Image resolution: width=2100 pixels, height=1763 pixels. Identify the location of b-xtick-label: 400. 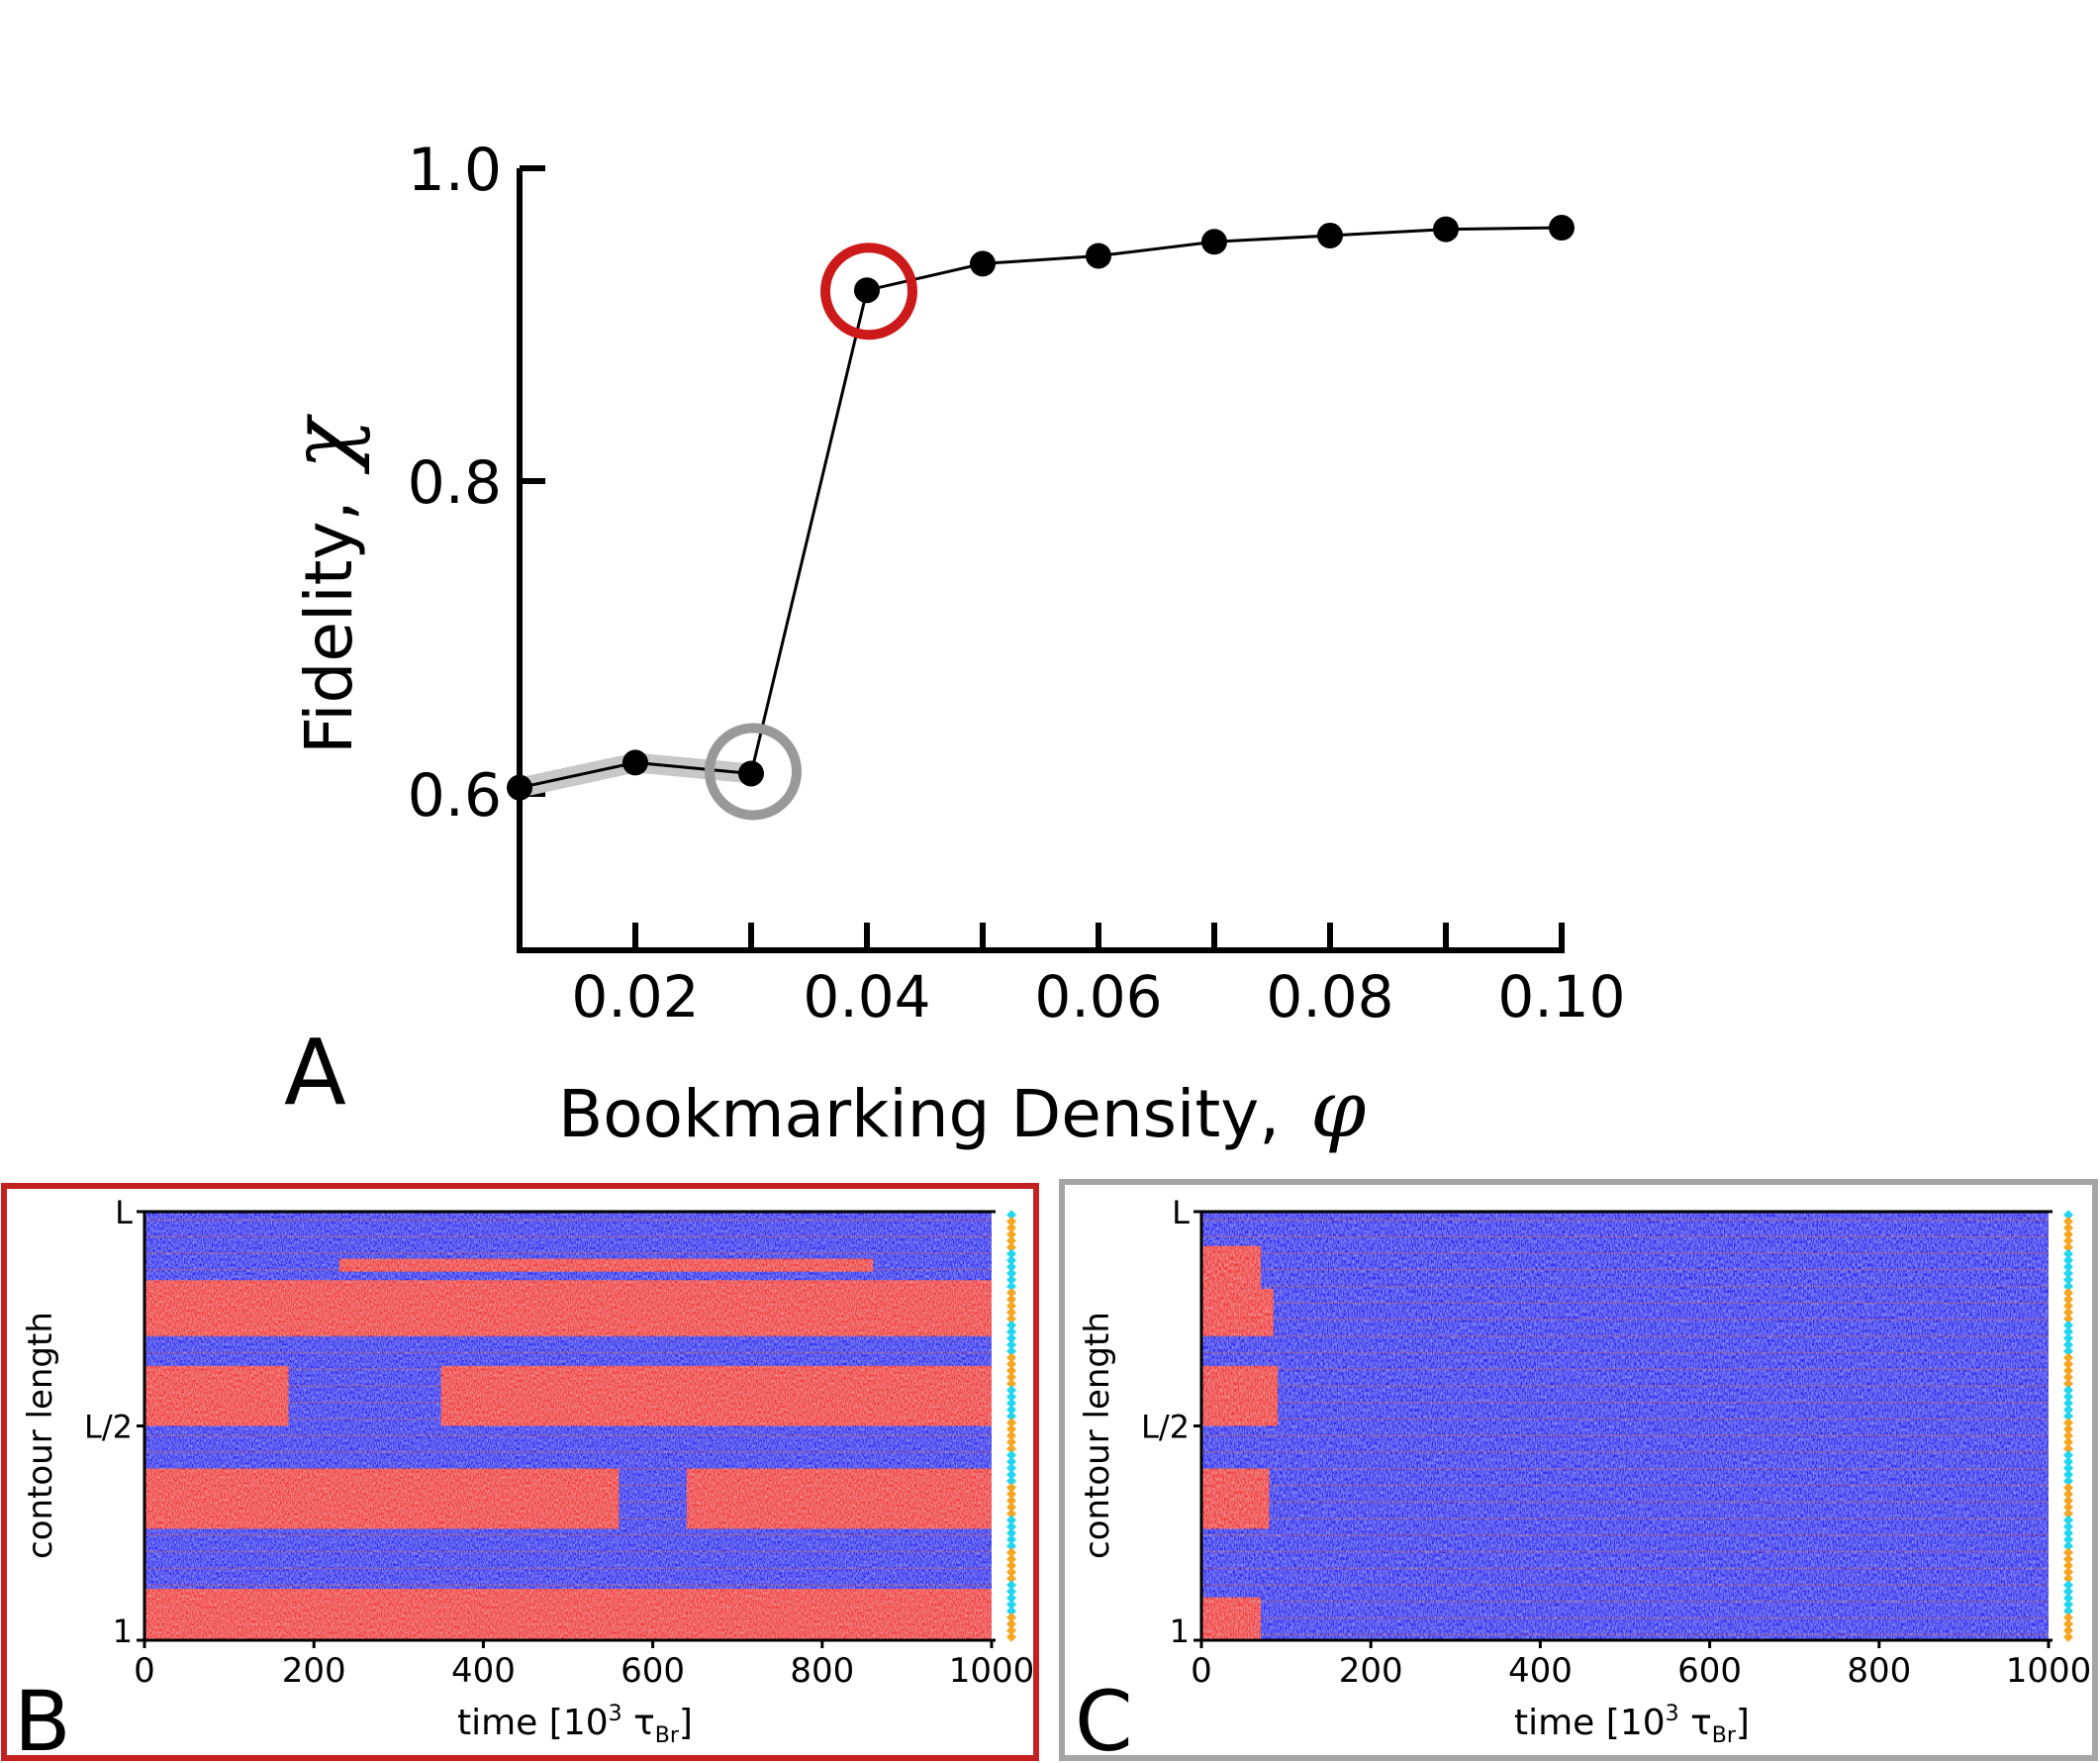
(483, 1671).